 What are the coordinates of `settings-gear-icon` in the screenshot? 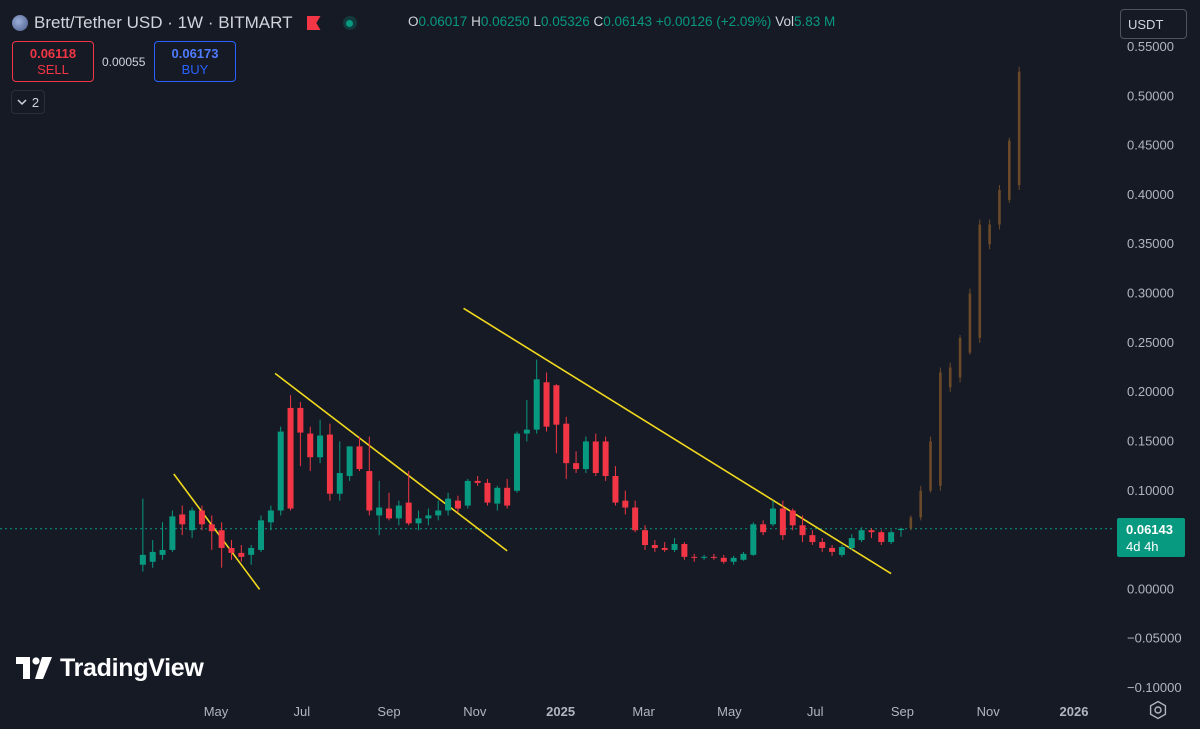 It's located at (1158, 710).